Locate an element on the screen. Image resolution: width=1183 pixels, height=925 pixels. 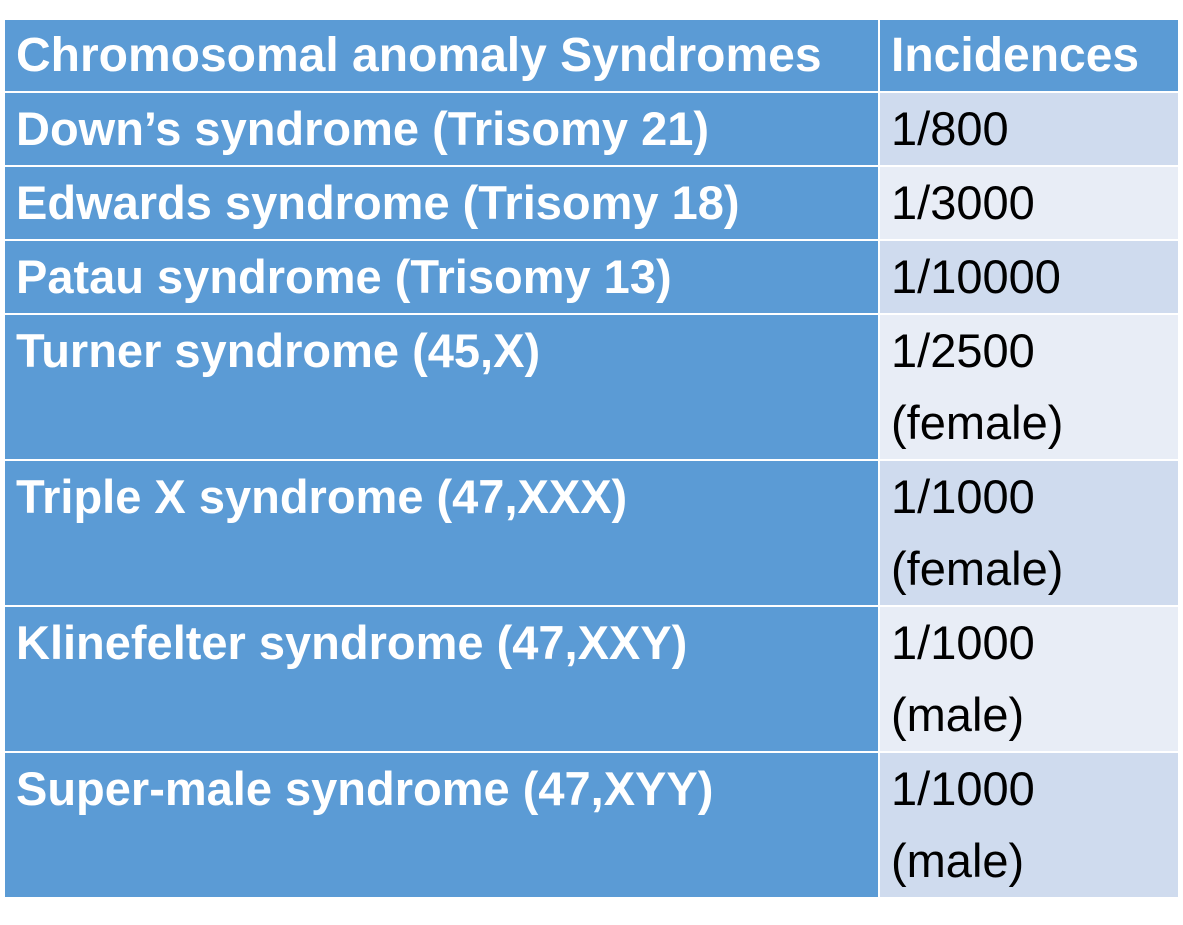
syndrome-name: Super-male syndrome (47,XYY) is located at coordinates (365, 788).